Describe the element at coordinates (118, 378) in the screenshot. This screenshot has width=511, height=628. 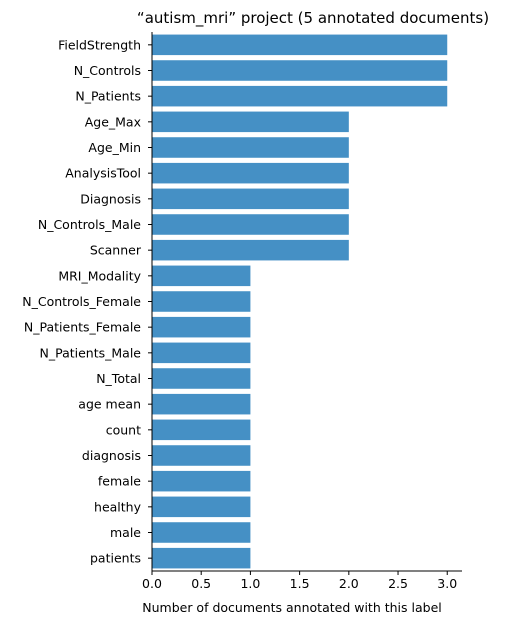
I see `y-tick-label: N_Total` at that location.